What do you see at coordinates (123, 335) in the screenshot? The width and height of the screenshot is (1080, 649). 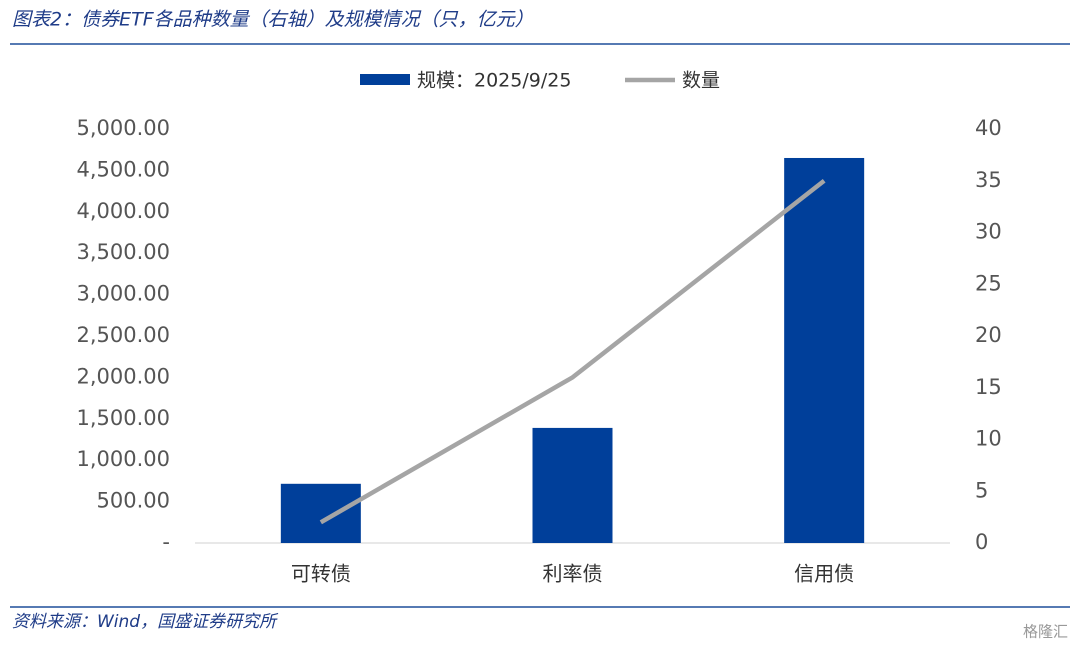 I see `y-tick-label: 2,500.00` at bounding box center [123, 335].